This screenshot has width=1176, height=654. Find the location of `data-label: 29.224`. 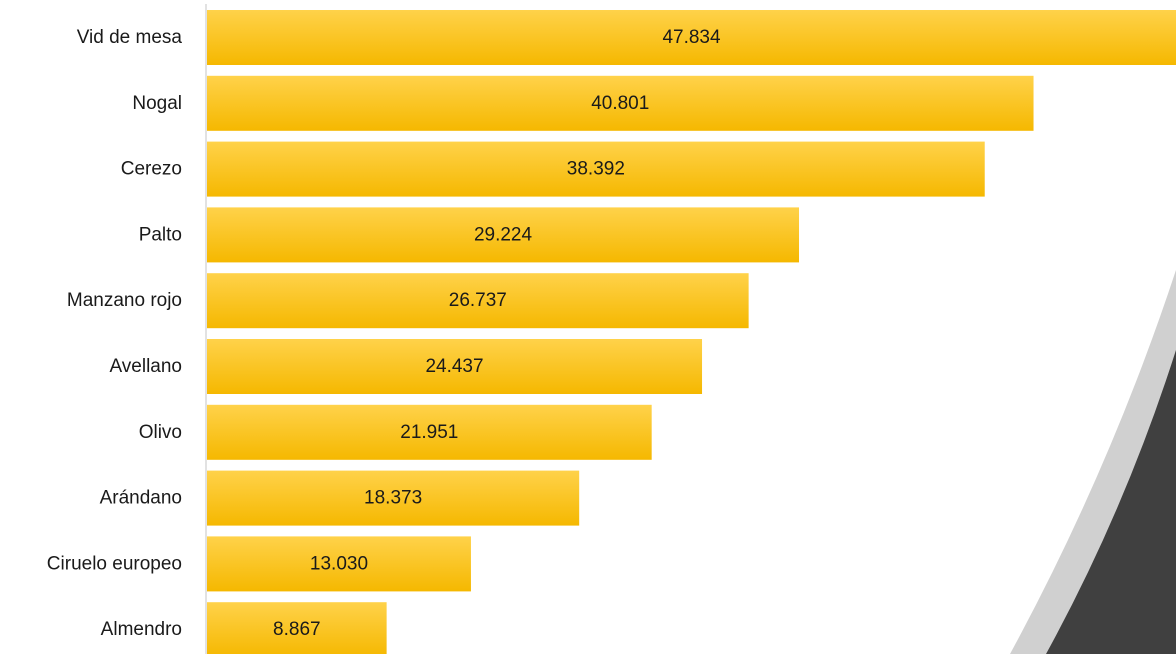

data-label: 29.224 is located at coordinates (503, 234).